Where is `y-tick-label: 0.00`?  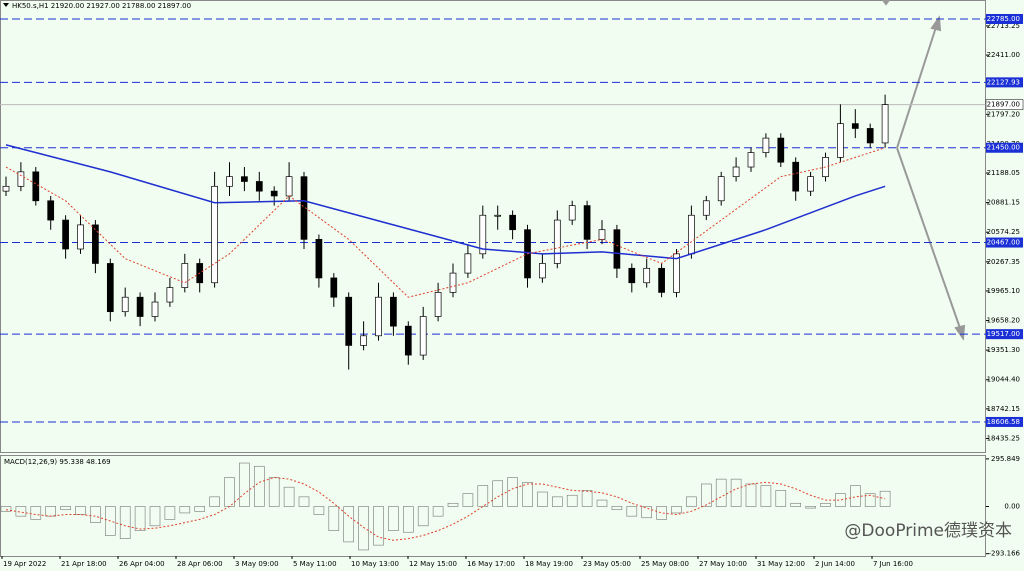
y-tick-label: 0.00 is located at coordinates (1012, 507).